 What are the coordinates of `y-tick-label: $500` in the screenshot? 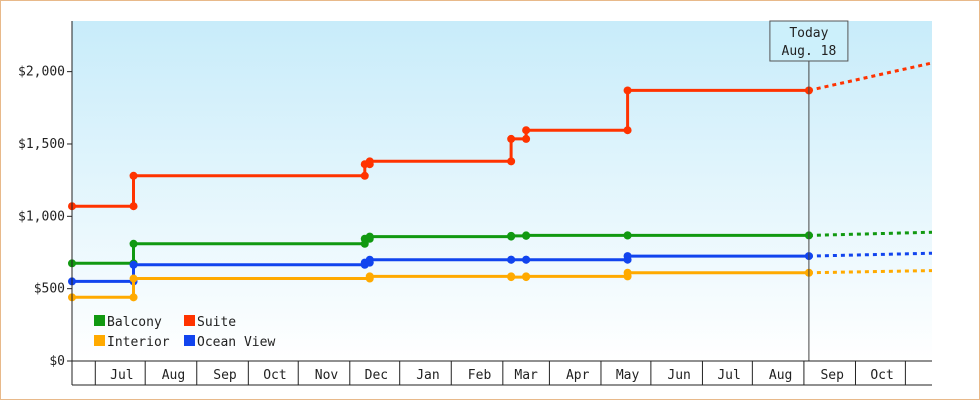 It's located at (49, 289).